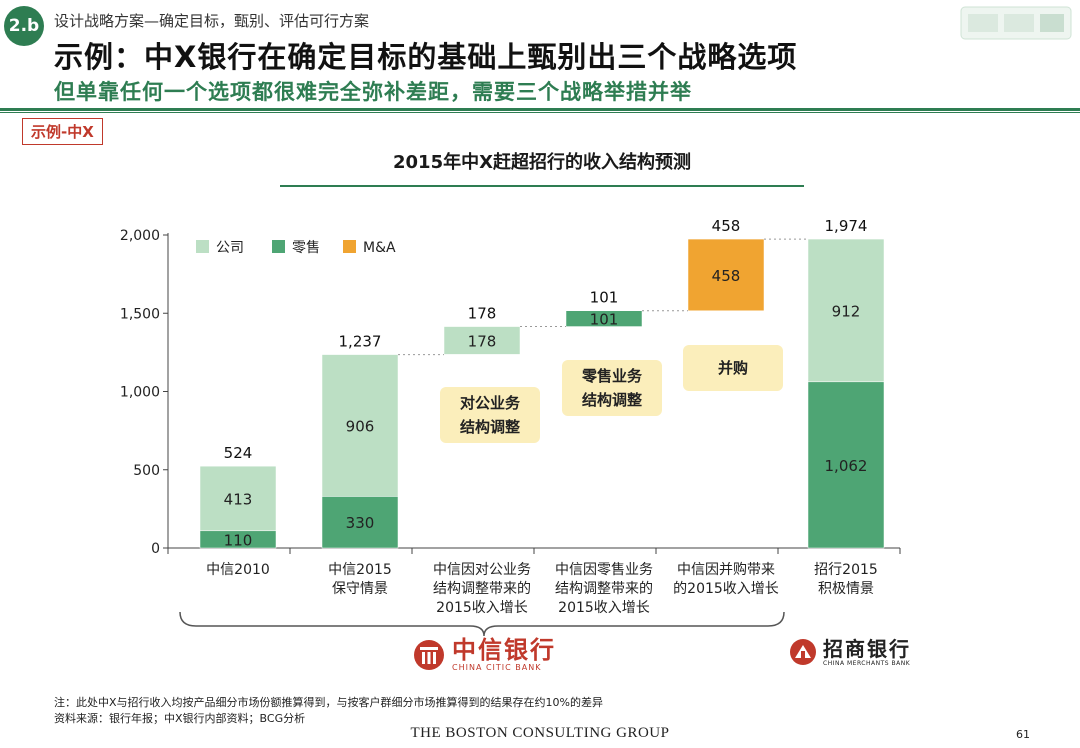  I want to click on bar-value-label: 1,062, so click(846, 466).